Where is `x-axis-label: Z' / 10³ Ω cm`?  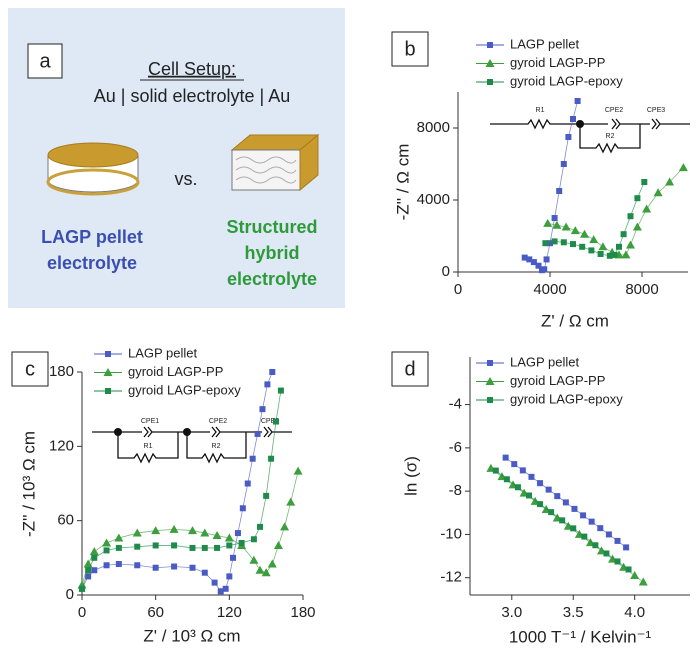 x-axis-label: Z' / 10³ Ω cm is located at coordinates (191, 635).